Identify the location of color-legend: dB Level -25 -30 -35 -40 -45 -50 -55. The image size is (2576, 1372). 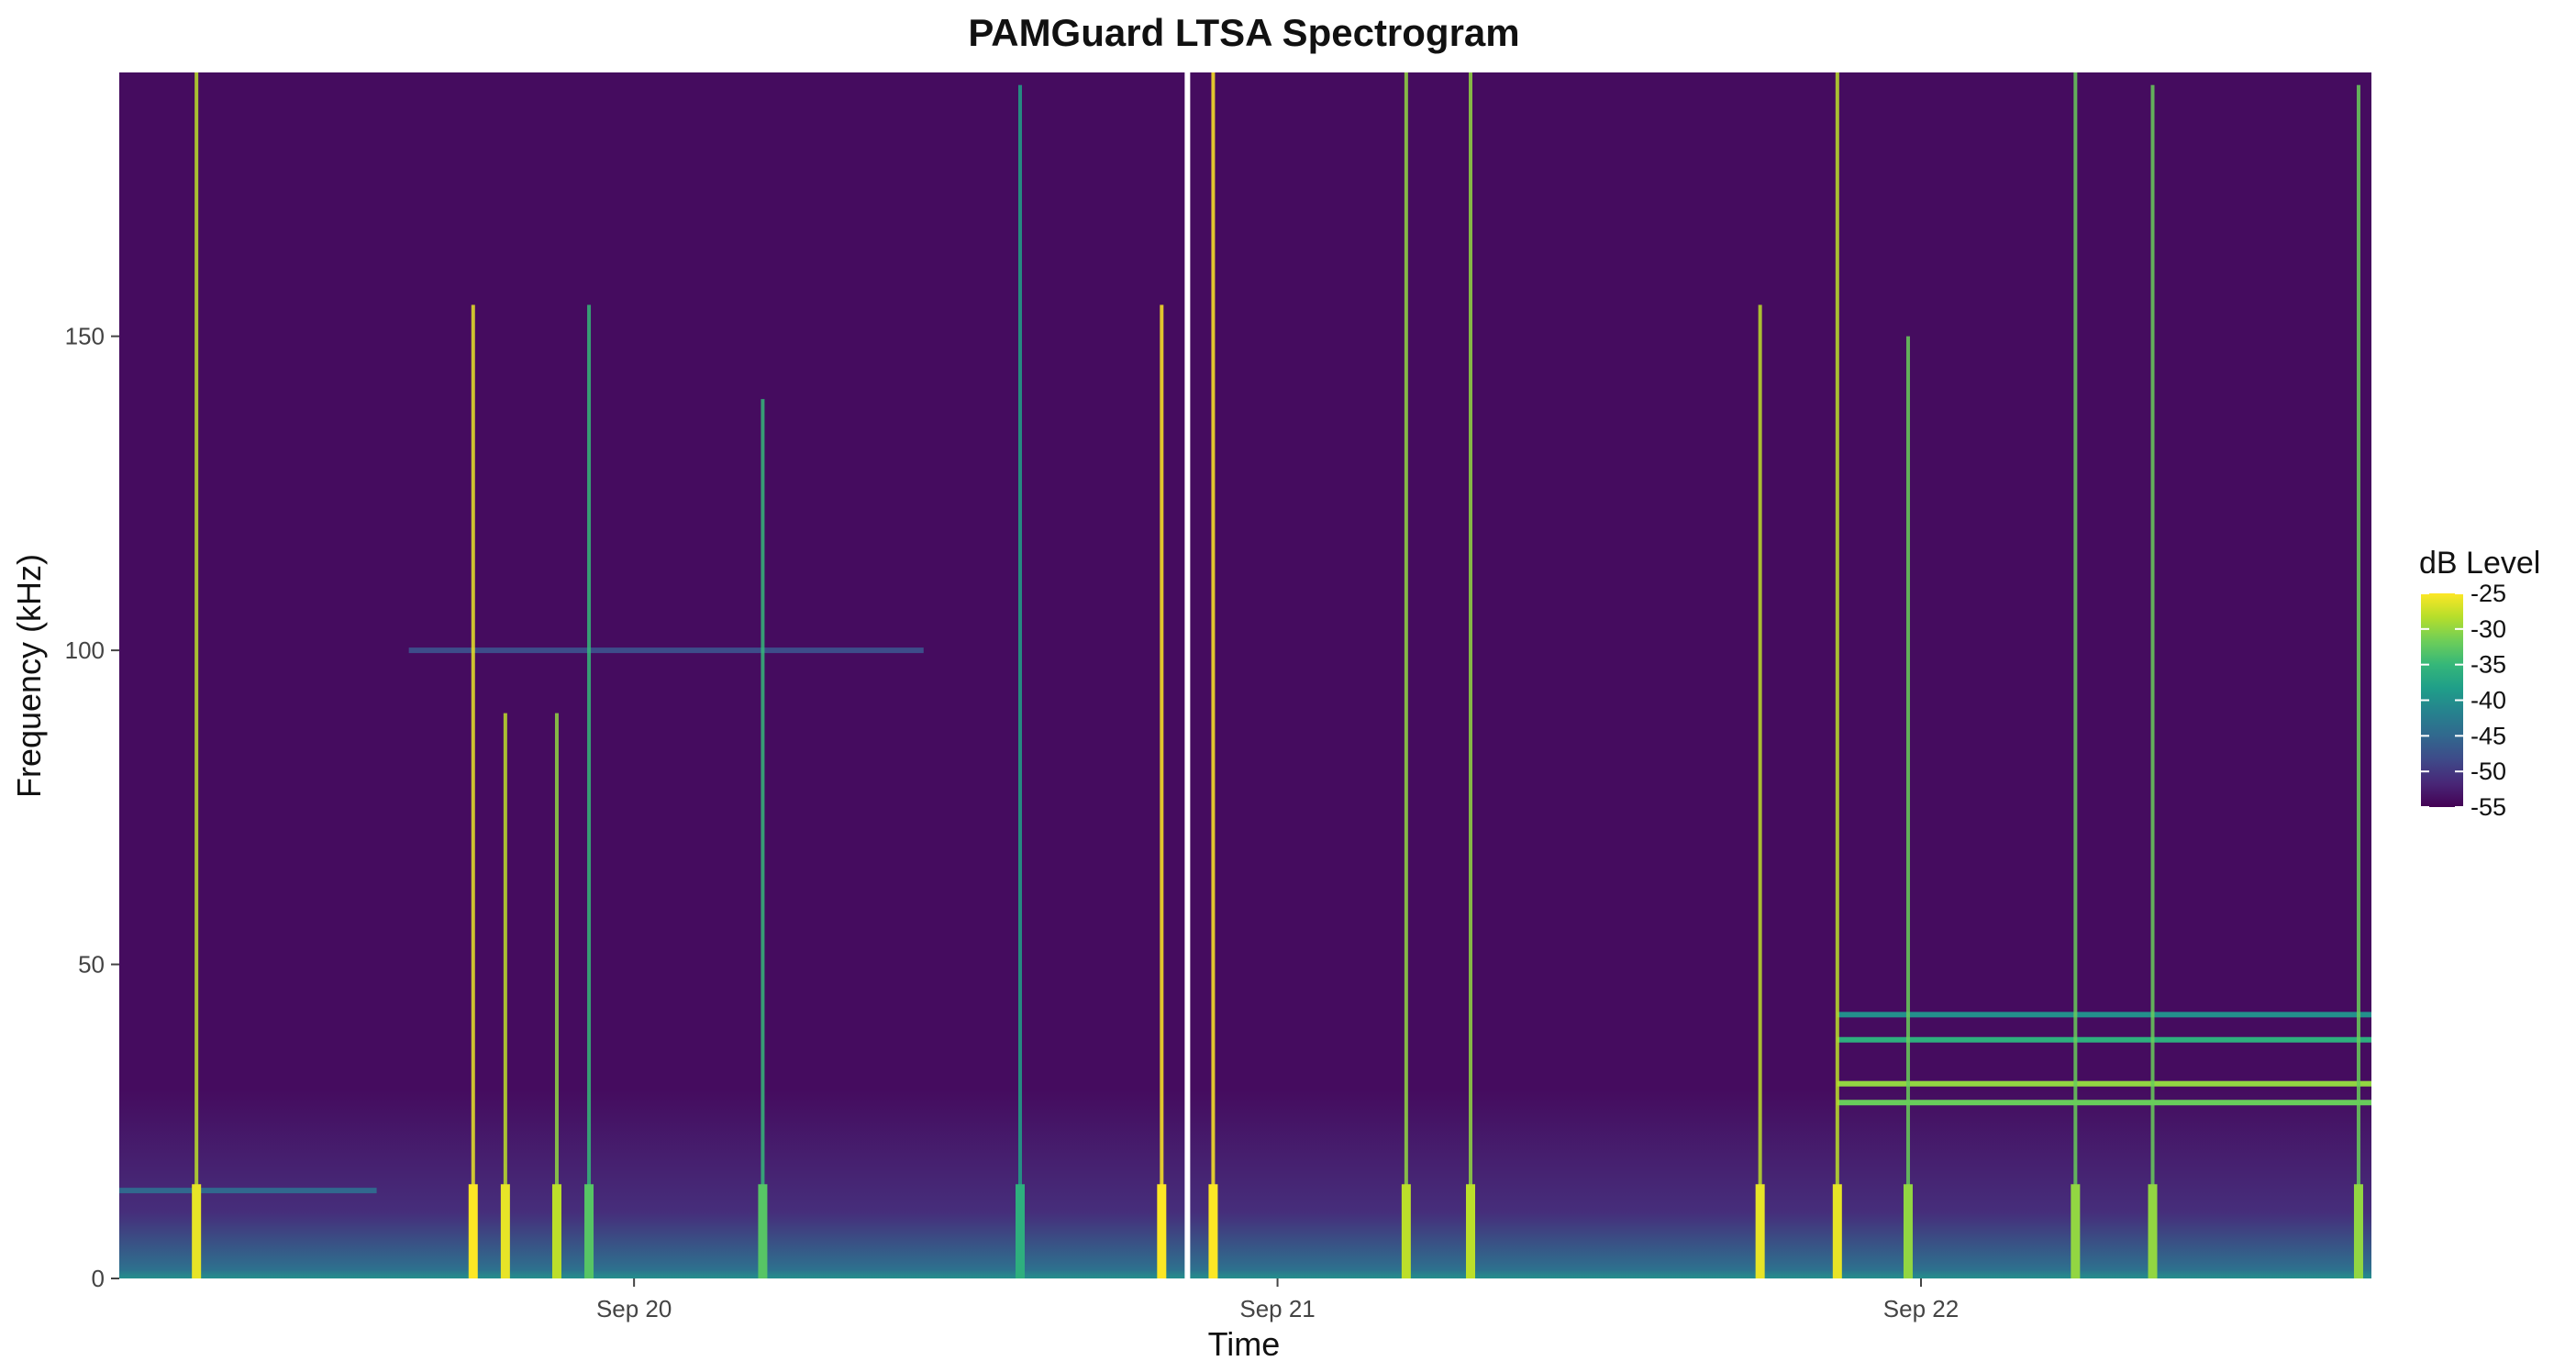
(2479, 683).